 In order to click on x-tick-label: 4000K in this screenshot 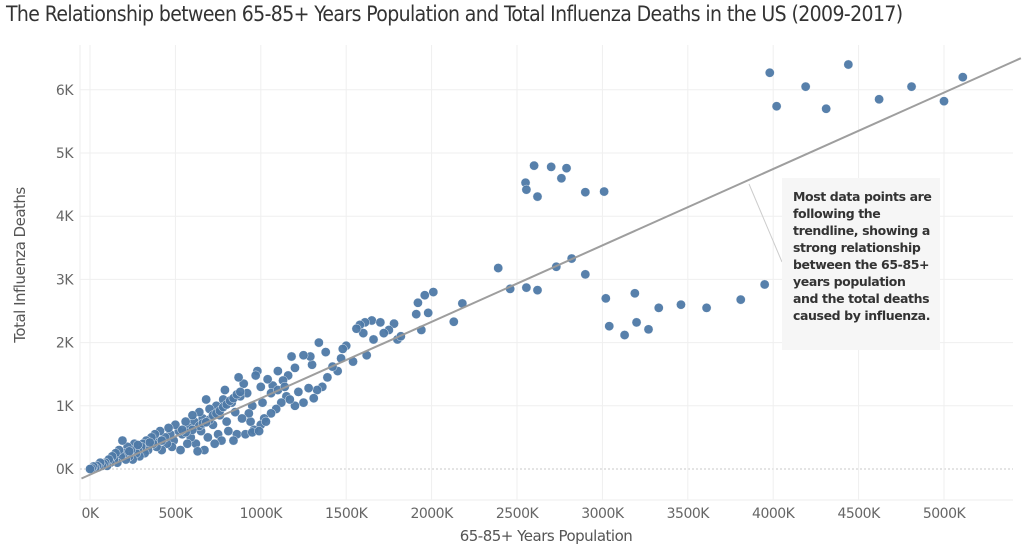, I will do `click(774, 514)`.